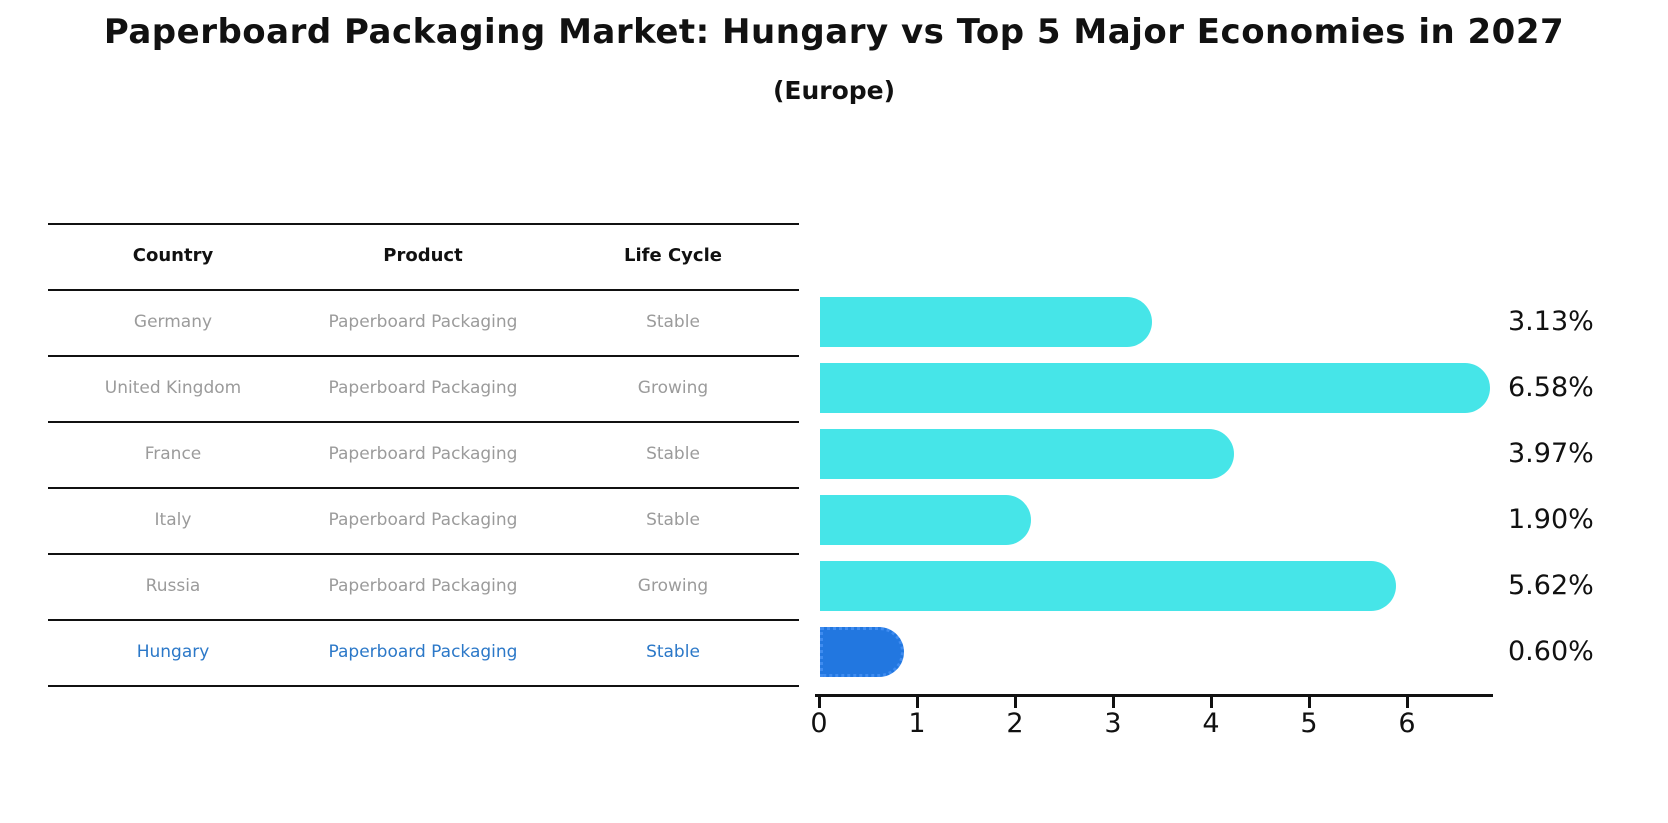 Image resolution: width=1668 pixels, height=823 pixels. I want to click on value-label-france: 3.97%, so click(1551, 453).